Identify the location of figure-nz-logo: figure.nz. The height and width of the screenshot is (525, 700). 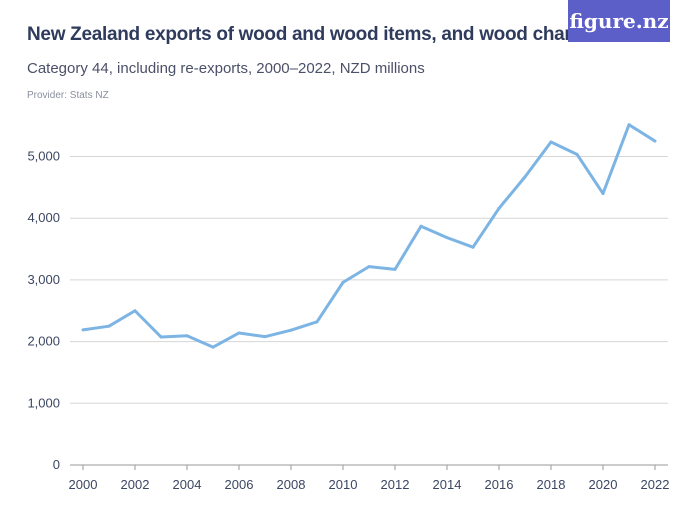
(619, 21).